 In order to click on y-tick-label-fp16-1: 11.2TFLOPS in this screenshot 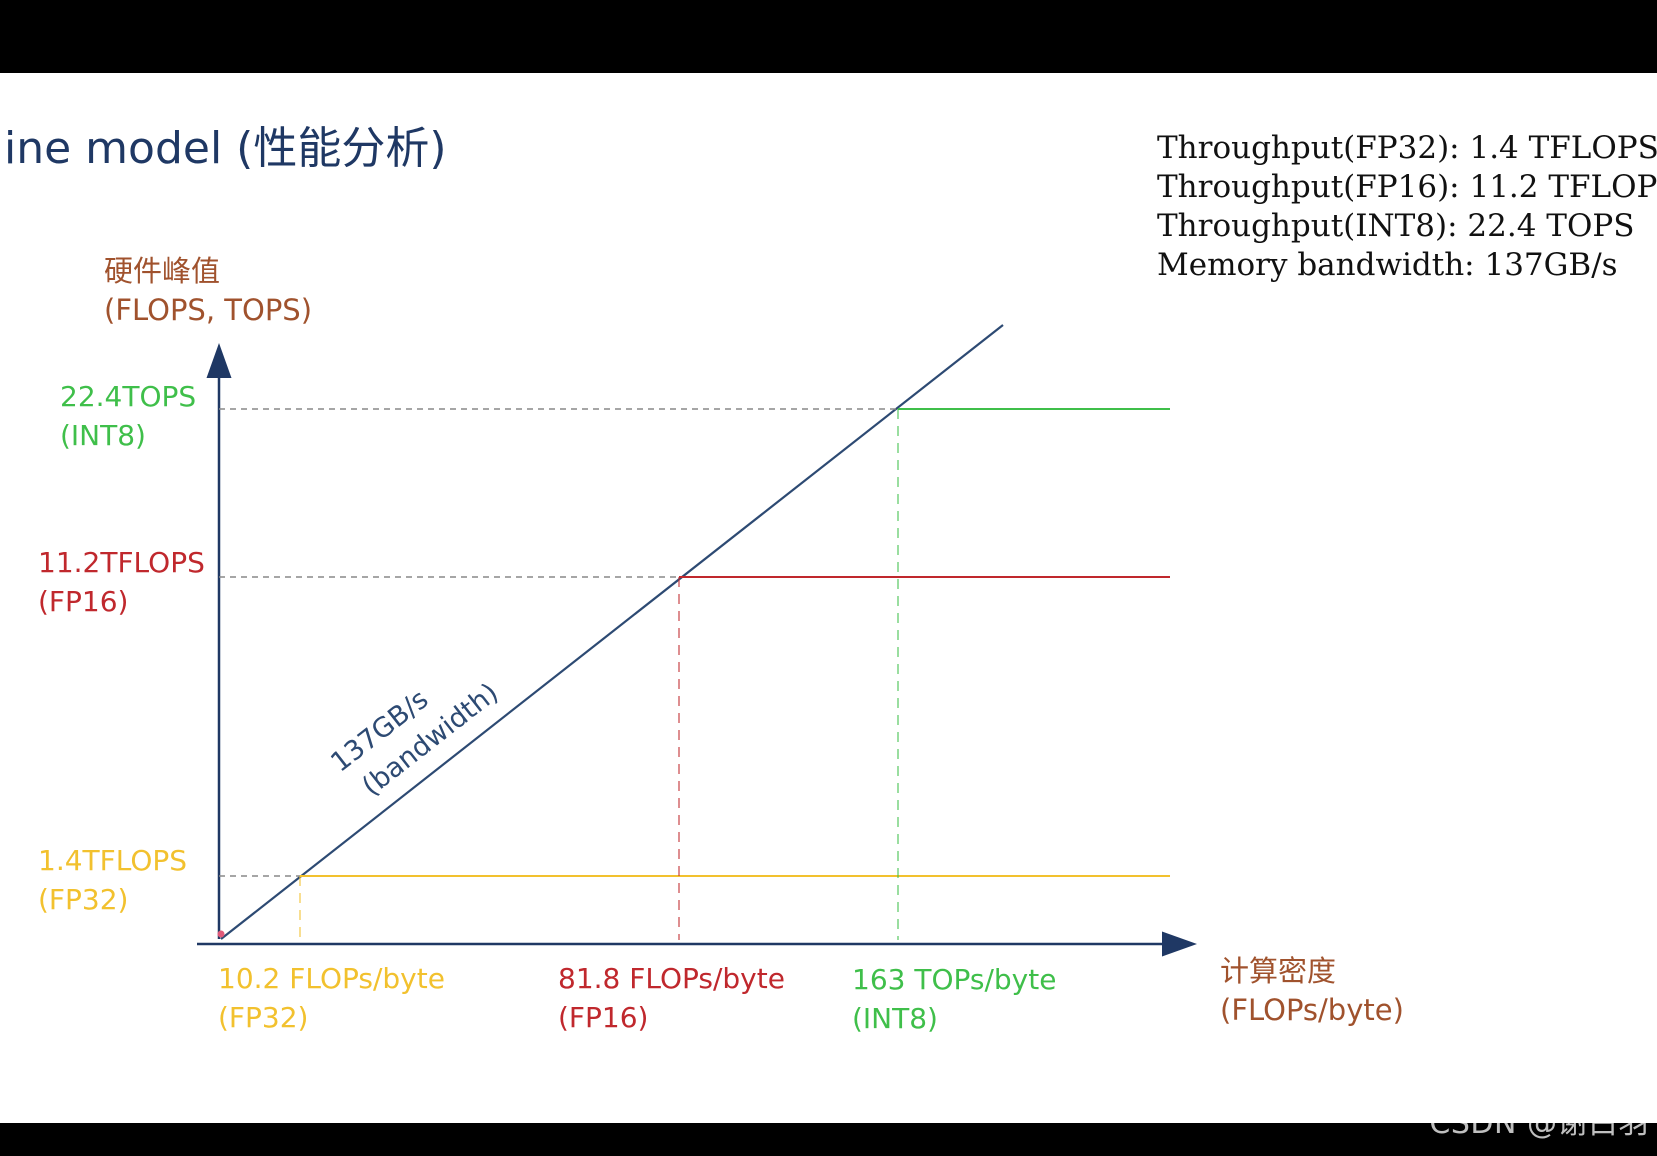, I will do `click(121, 562)`.